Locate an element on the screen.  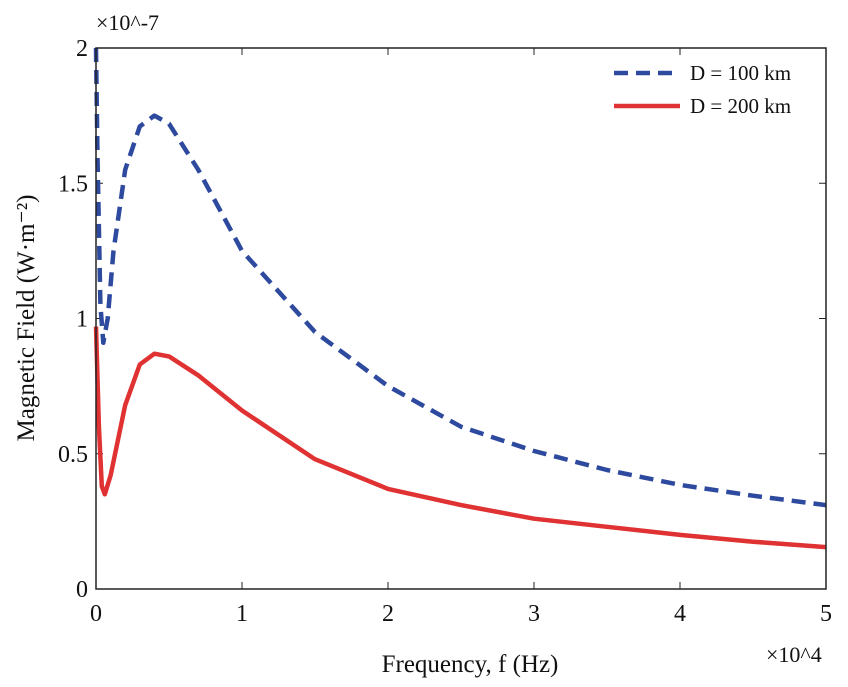
y-tick-label: 2 is located at coordinates (82, 49).